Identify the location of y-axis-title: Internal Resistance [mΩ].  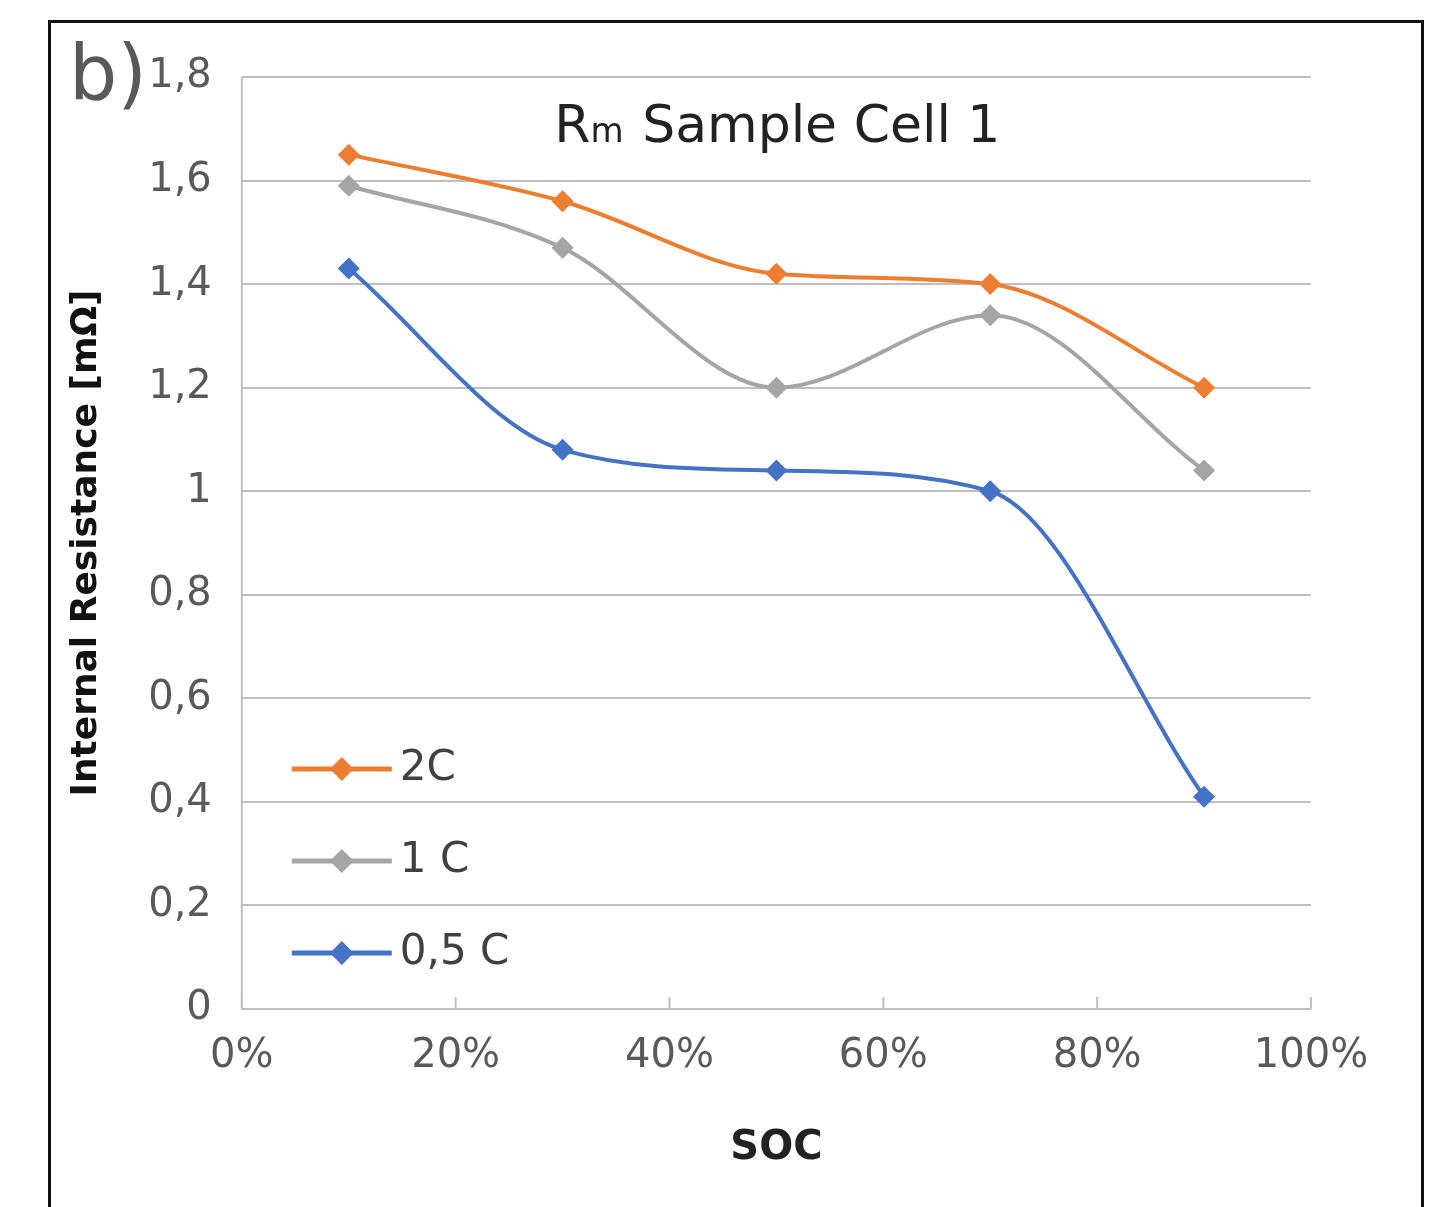
(83, 543).